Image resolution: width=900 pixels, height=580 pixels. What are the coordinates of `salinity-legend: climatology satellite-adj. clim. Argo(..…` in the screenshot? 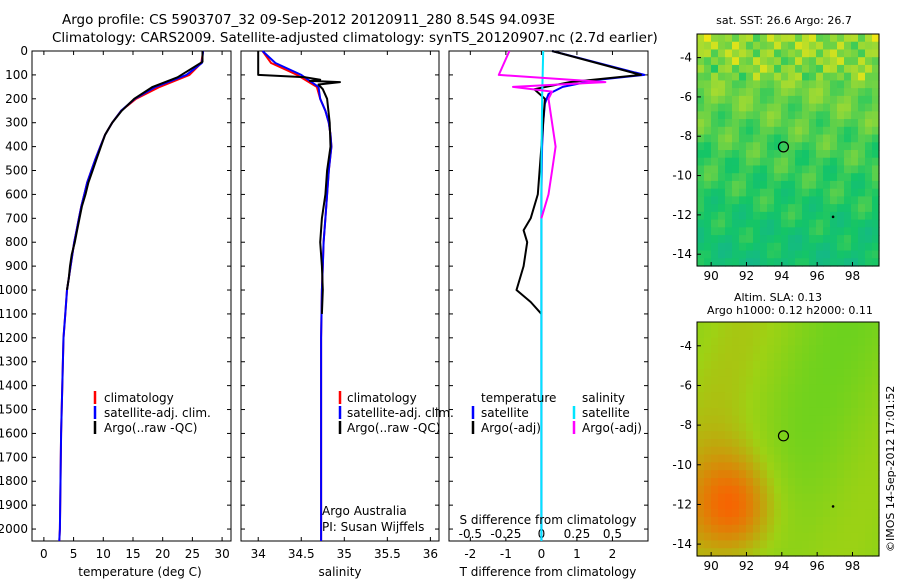 It's located at (396, 413).